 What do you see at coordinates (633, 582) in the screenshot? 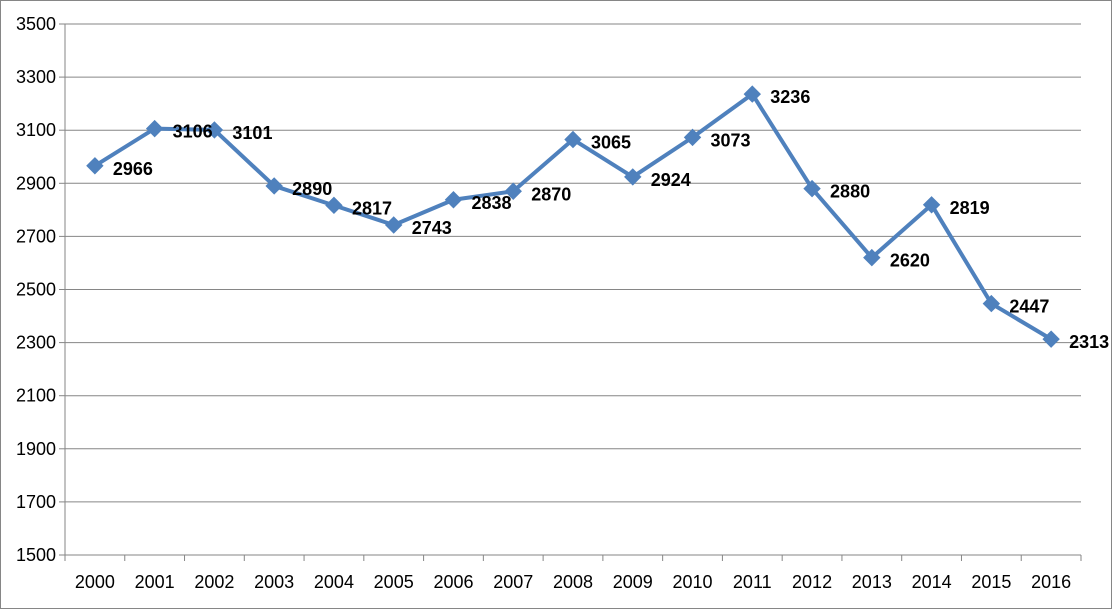
I see `x-tick-label: 2009` at bounding box center [633, 582].